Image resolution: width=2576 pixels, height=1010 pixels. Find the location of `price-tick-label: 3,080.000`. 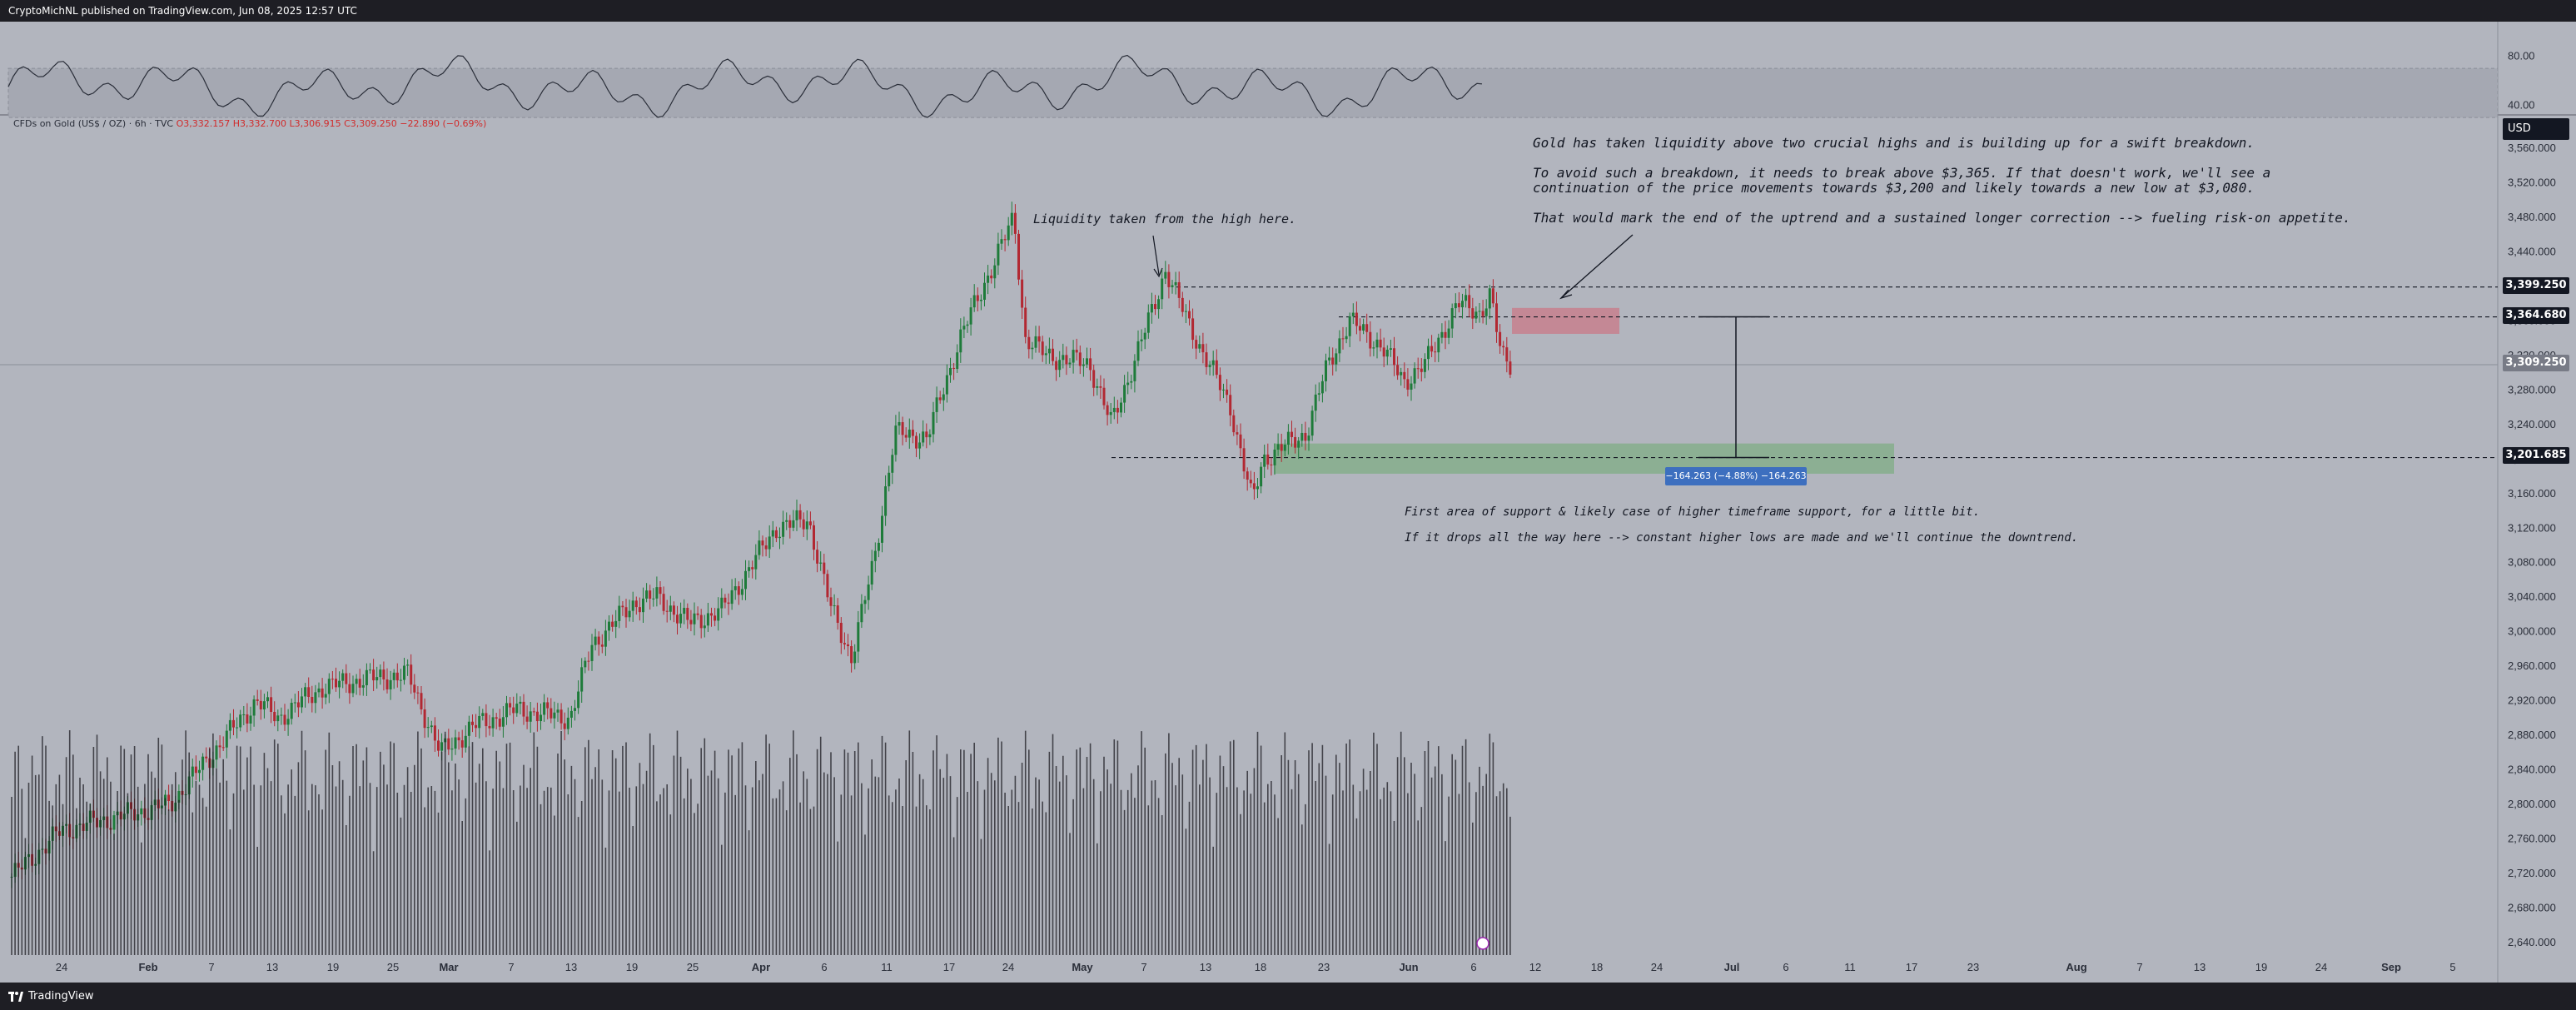

price-tick-label: 3,080.000 is located at coordinates (2532, 562).